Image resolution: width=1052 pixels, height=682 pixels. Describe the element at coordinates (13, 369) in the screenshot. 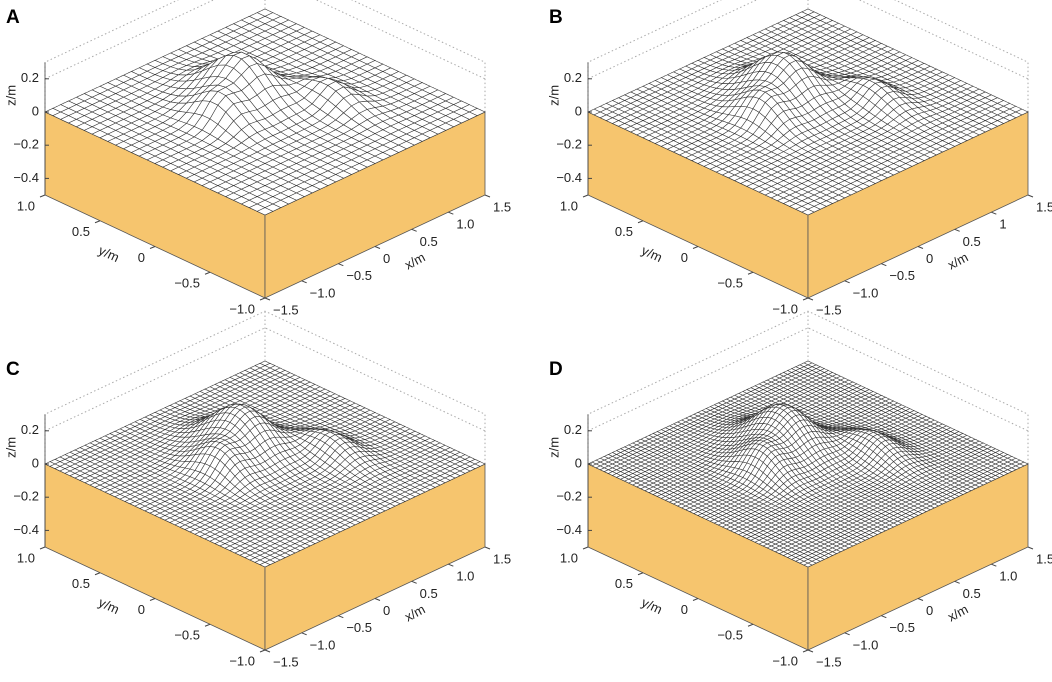

I see `panel-label: C` at that location.